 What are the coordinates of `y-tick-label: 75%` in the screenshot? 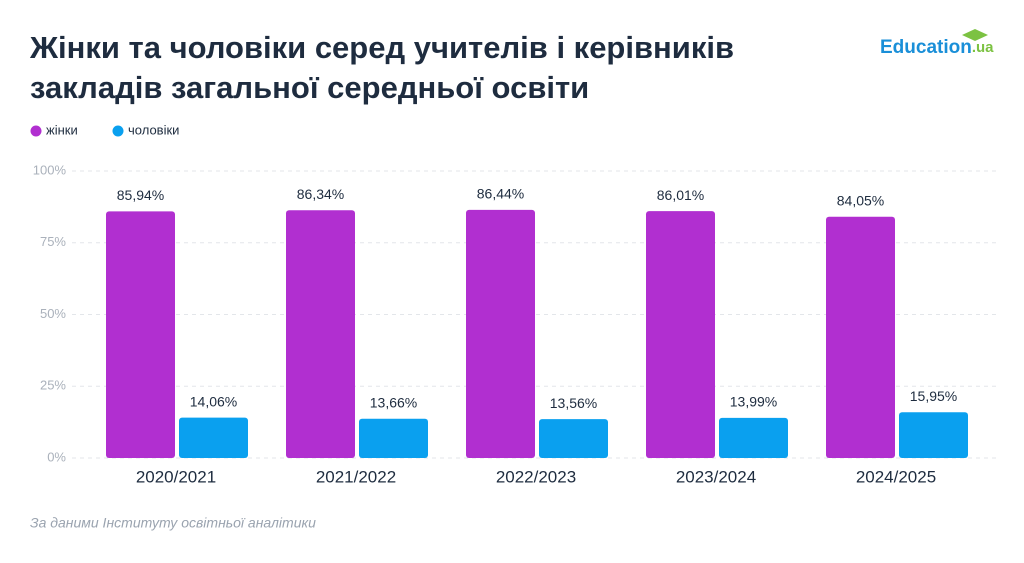 It's located at (53, 241).